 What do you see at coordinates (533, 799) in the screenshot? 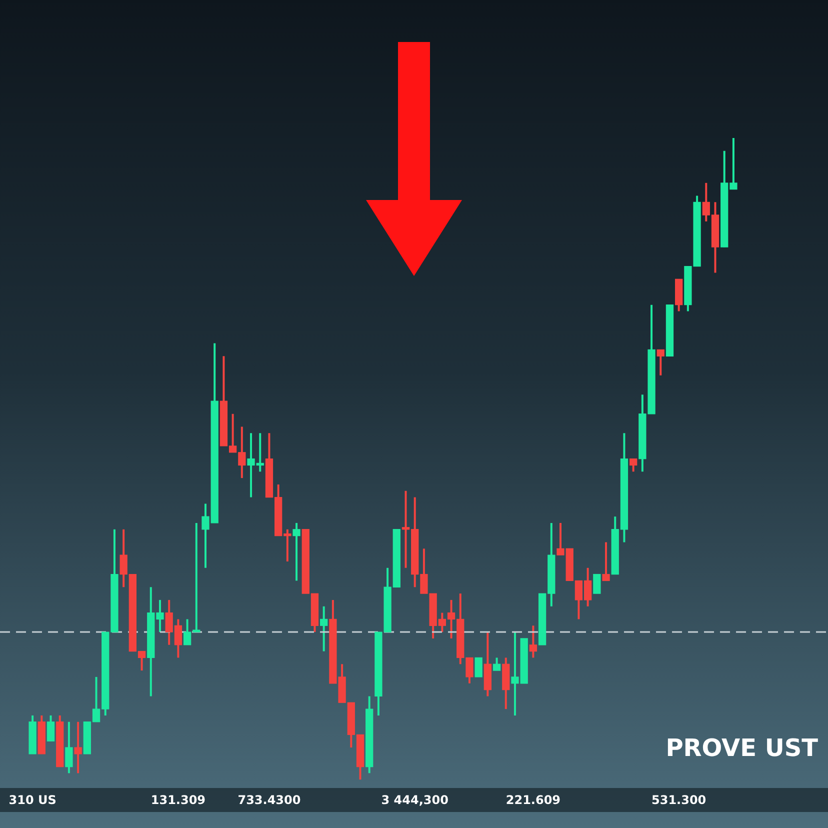
I see `x-tick-label: 221.609` at bounding box center [533, 799].